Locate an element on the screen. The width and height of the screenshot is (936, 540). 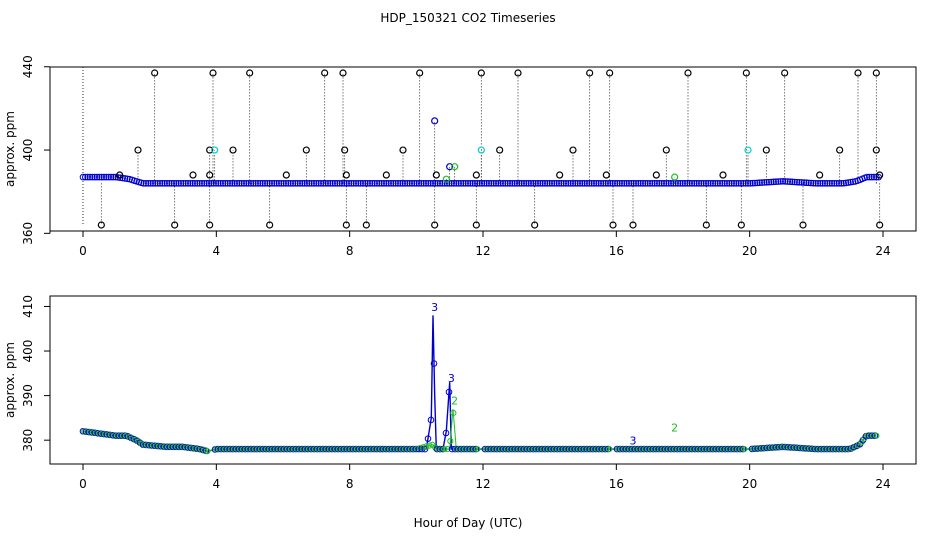
x-axis-label: Hour of Day (UTC) is located at coordinates (468, 523).